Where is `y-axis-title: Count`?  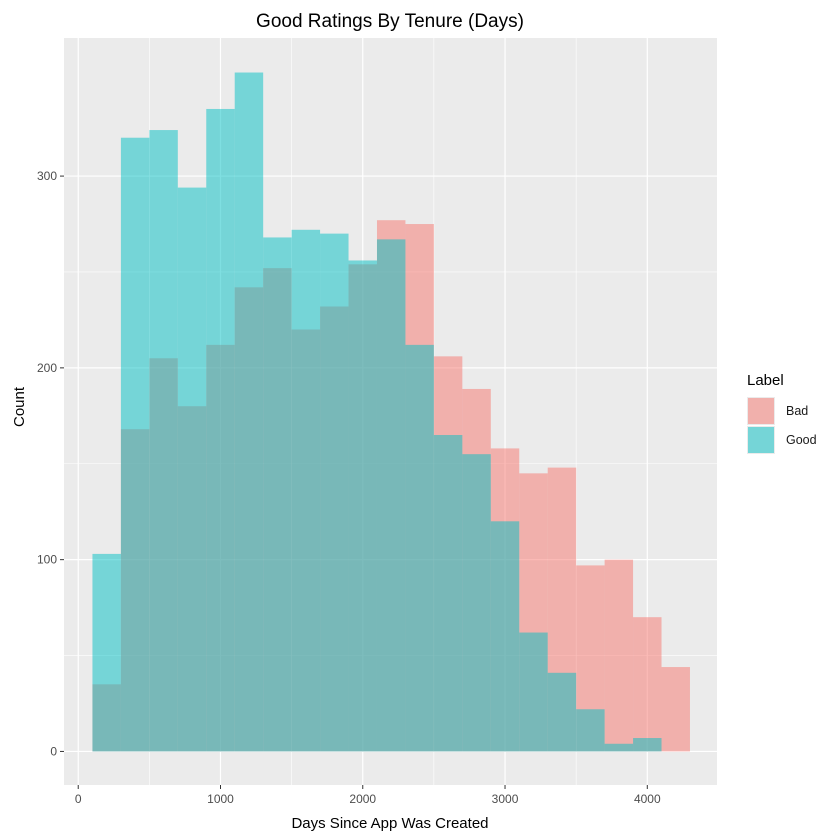
y-axis-title: Count is located at coordinates (19, 406).